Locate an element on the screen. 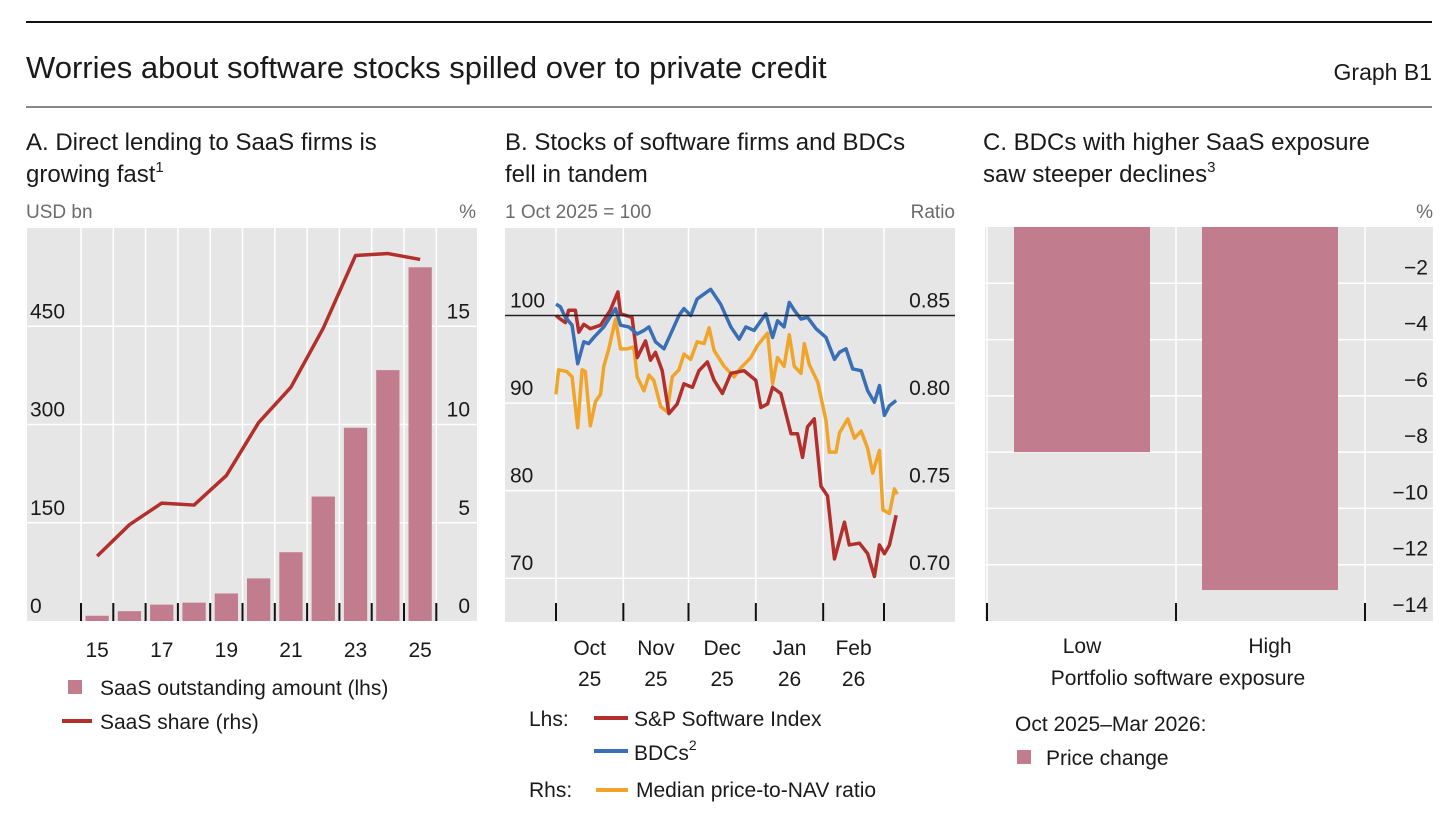 The image size is (1456, 826). x-month-label: Dec is located at coordinates (721, 648).